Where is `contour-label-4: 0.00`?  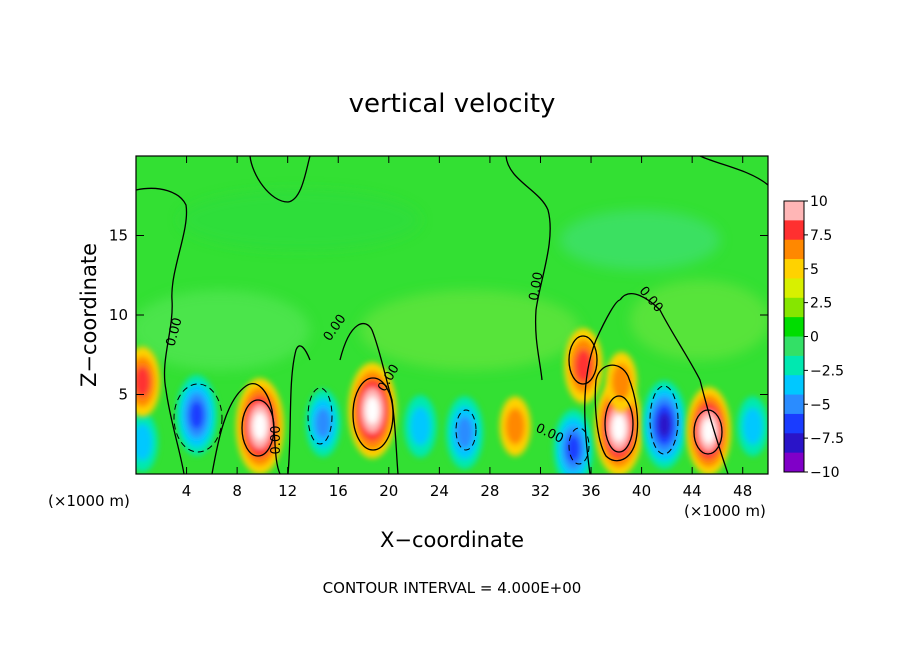 contour-label-4: 0.00 is located at coordinates (276, 440).